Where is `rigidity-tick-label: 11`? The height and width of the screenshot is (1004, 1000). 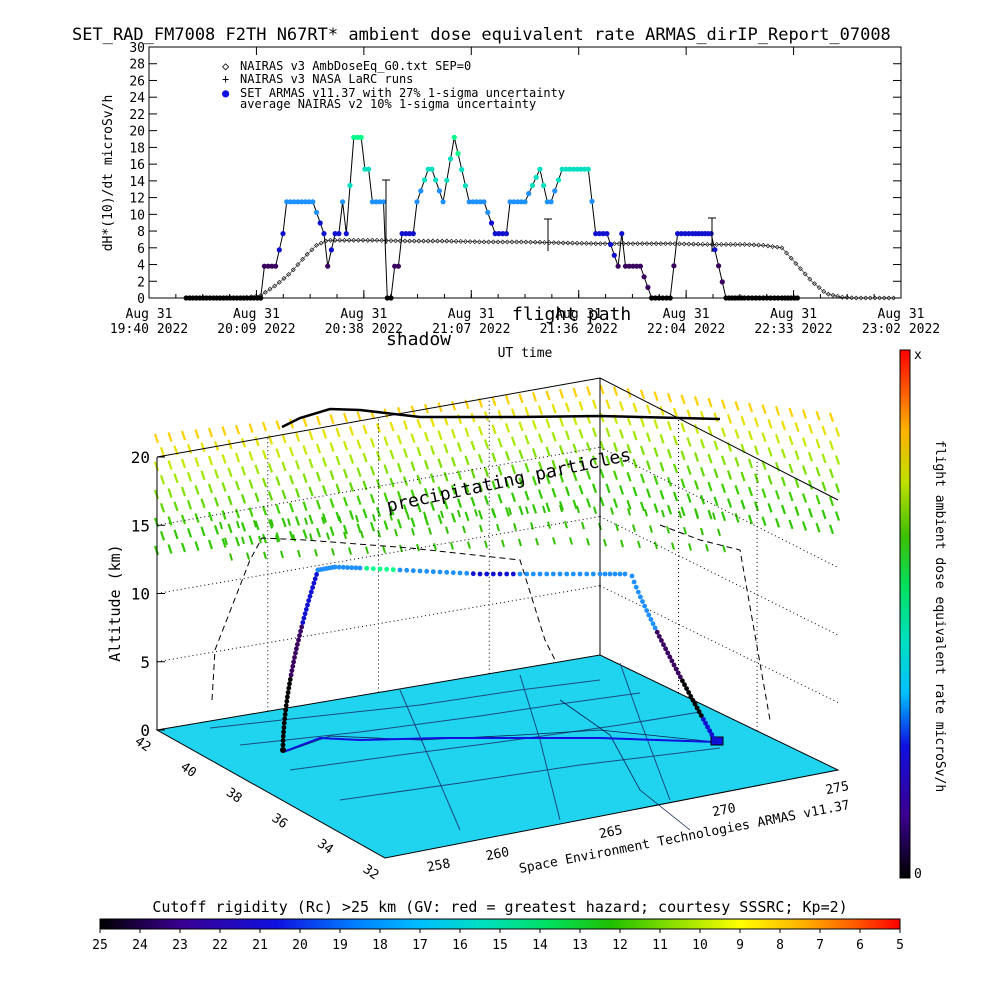 rigidity-tick-label: 11 is located at coordinates (660, 945).